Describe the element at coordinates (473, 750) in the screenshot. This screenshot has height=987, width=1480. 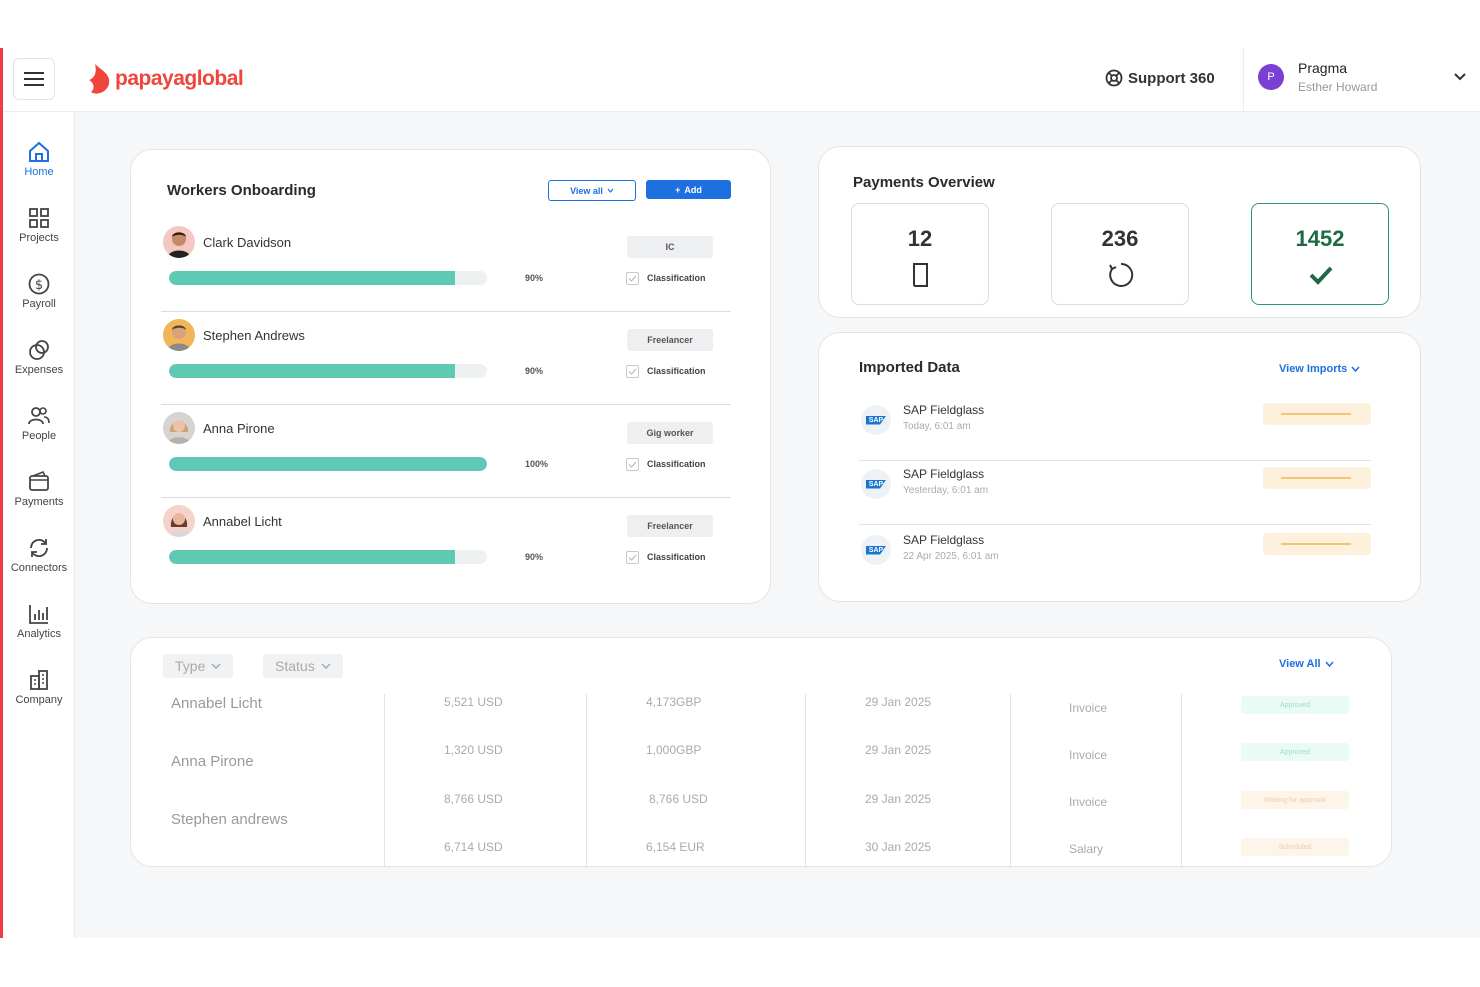
I see `amount-primary: 1,320 USD` at that location.